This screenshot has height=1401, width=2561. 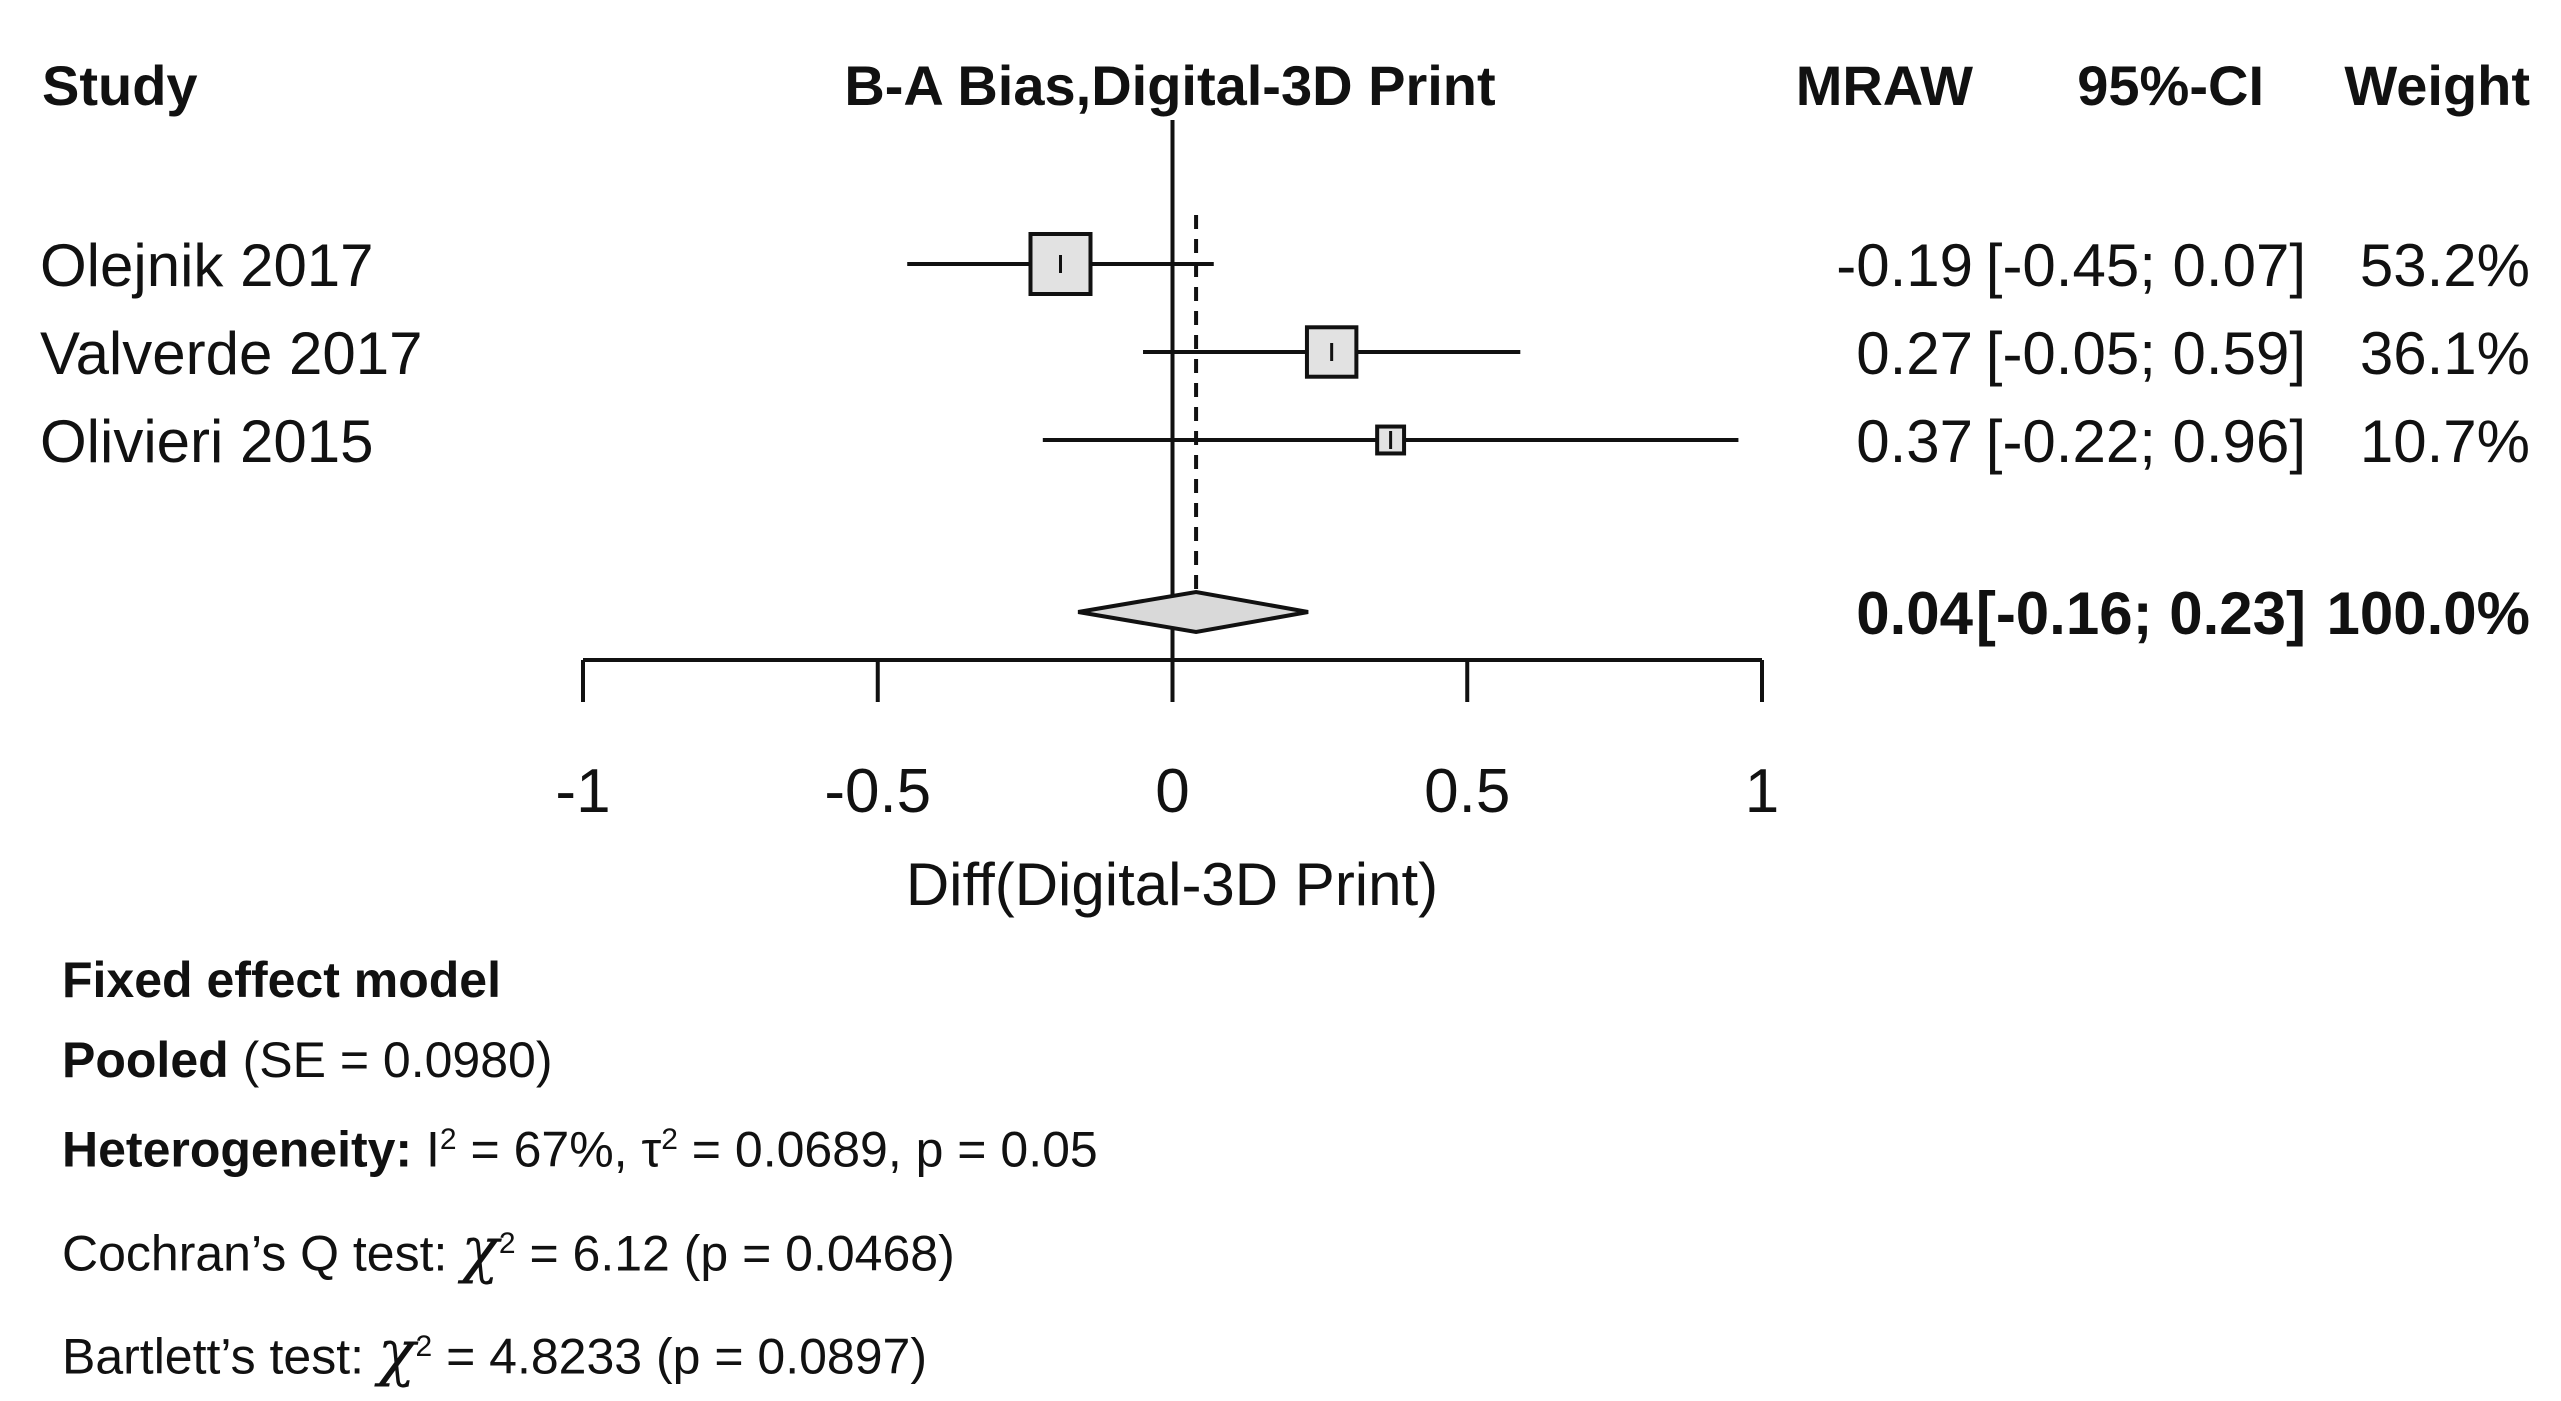 I want to click on study-name: Olejnik 2017, so click(x=207, y=265).